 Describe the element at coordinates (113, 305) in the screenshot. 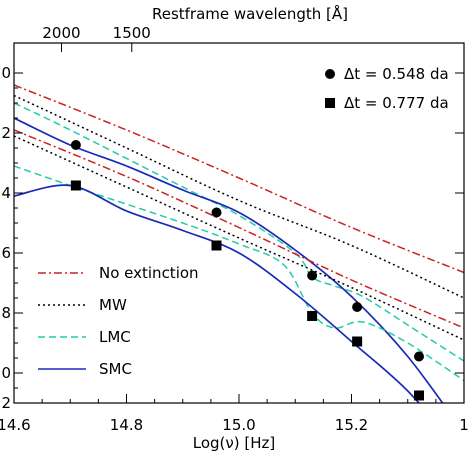

I see `legend-label-mw: MW` at that location.